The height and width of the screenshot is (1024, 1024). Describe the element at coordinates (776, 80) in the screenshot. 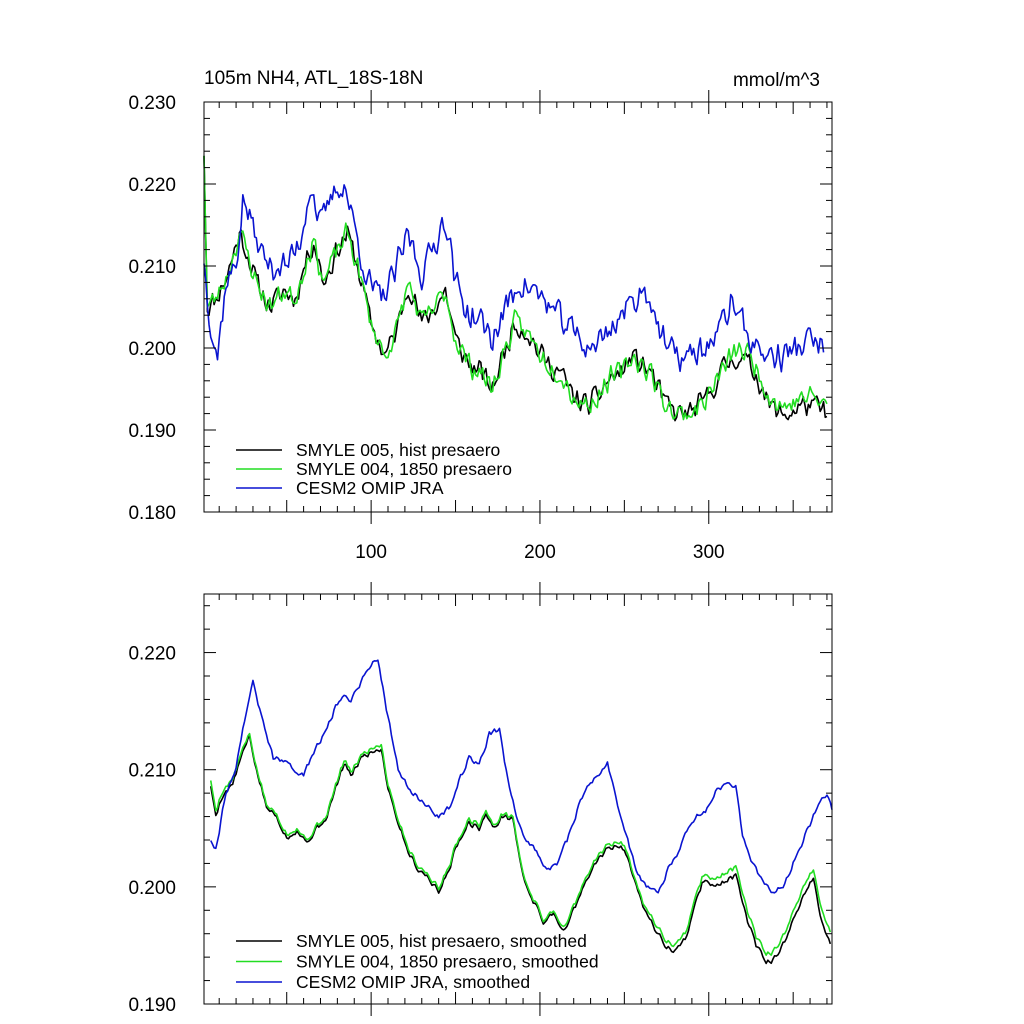

I see `units-label: mmol/m^3` at that location.